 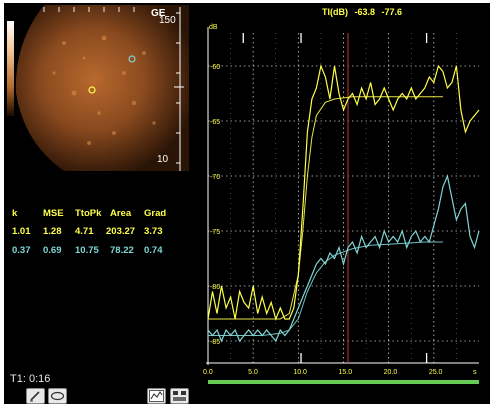 What do you see at coordinates (475, 372) in the screenshot?
I see `x-axis-label: s` at bounding box center [475, 372].